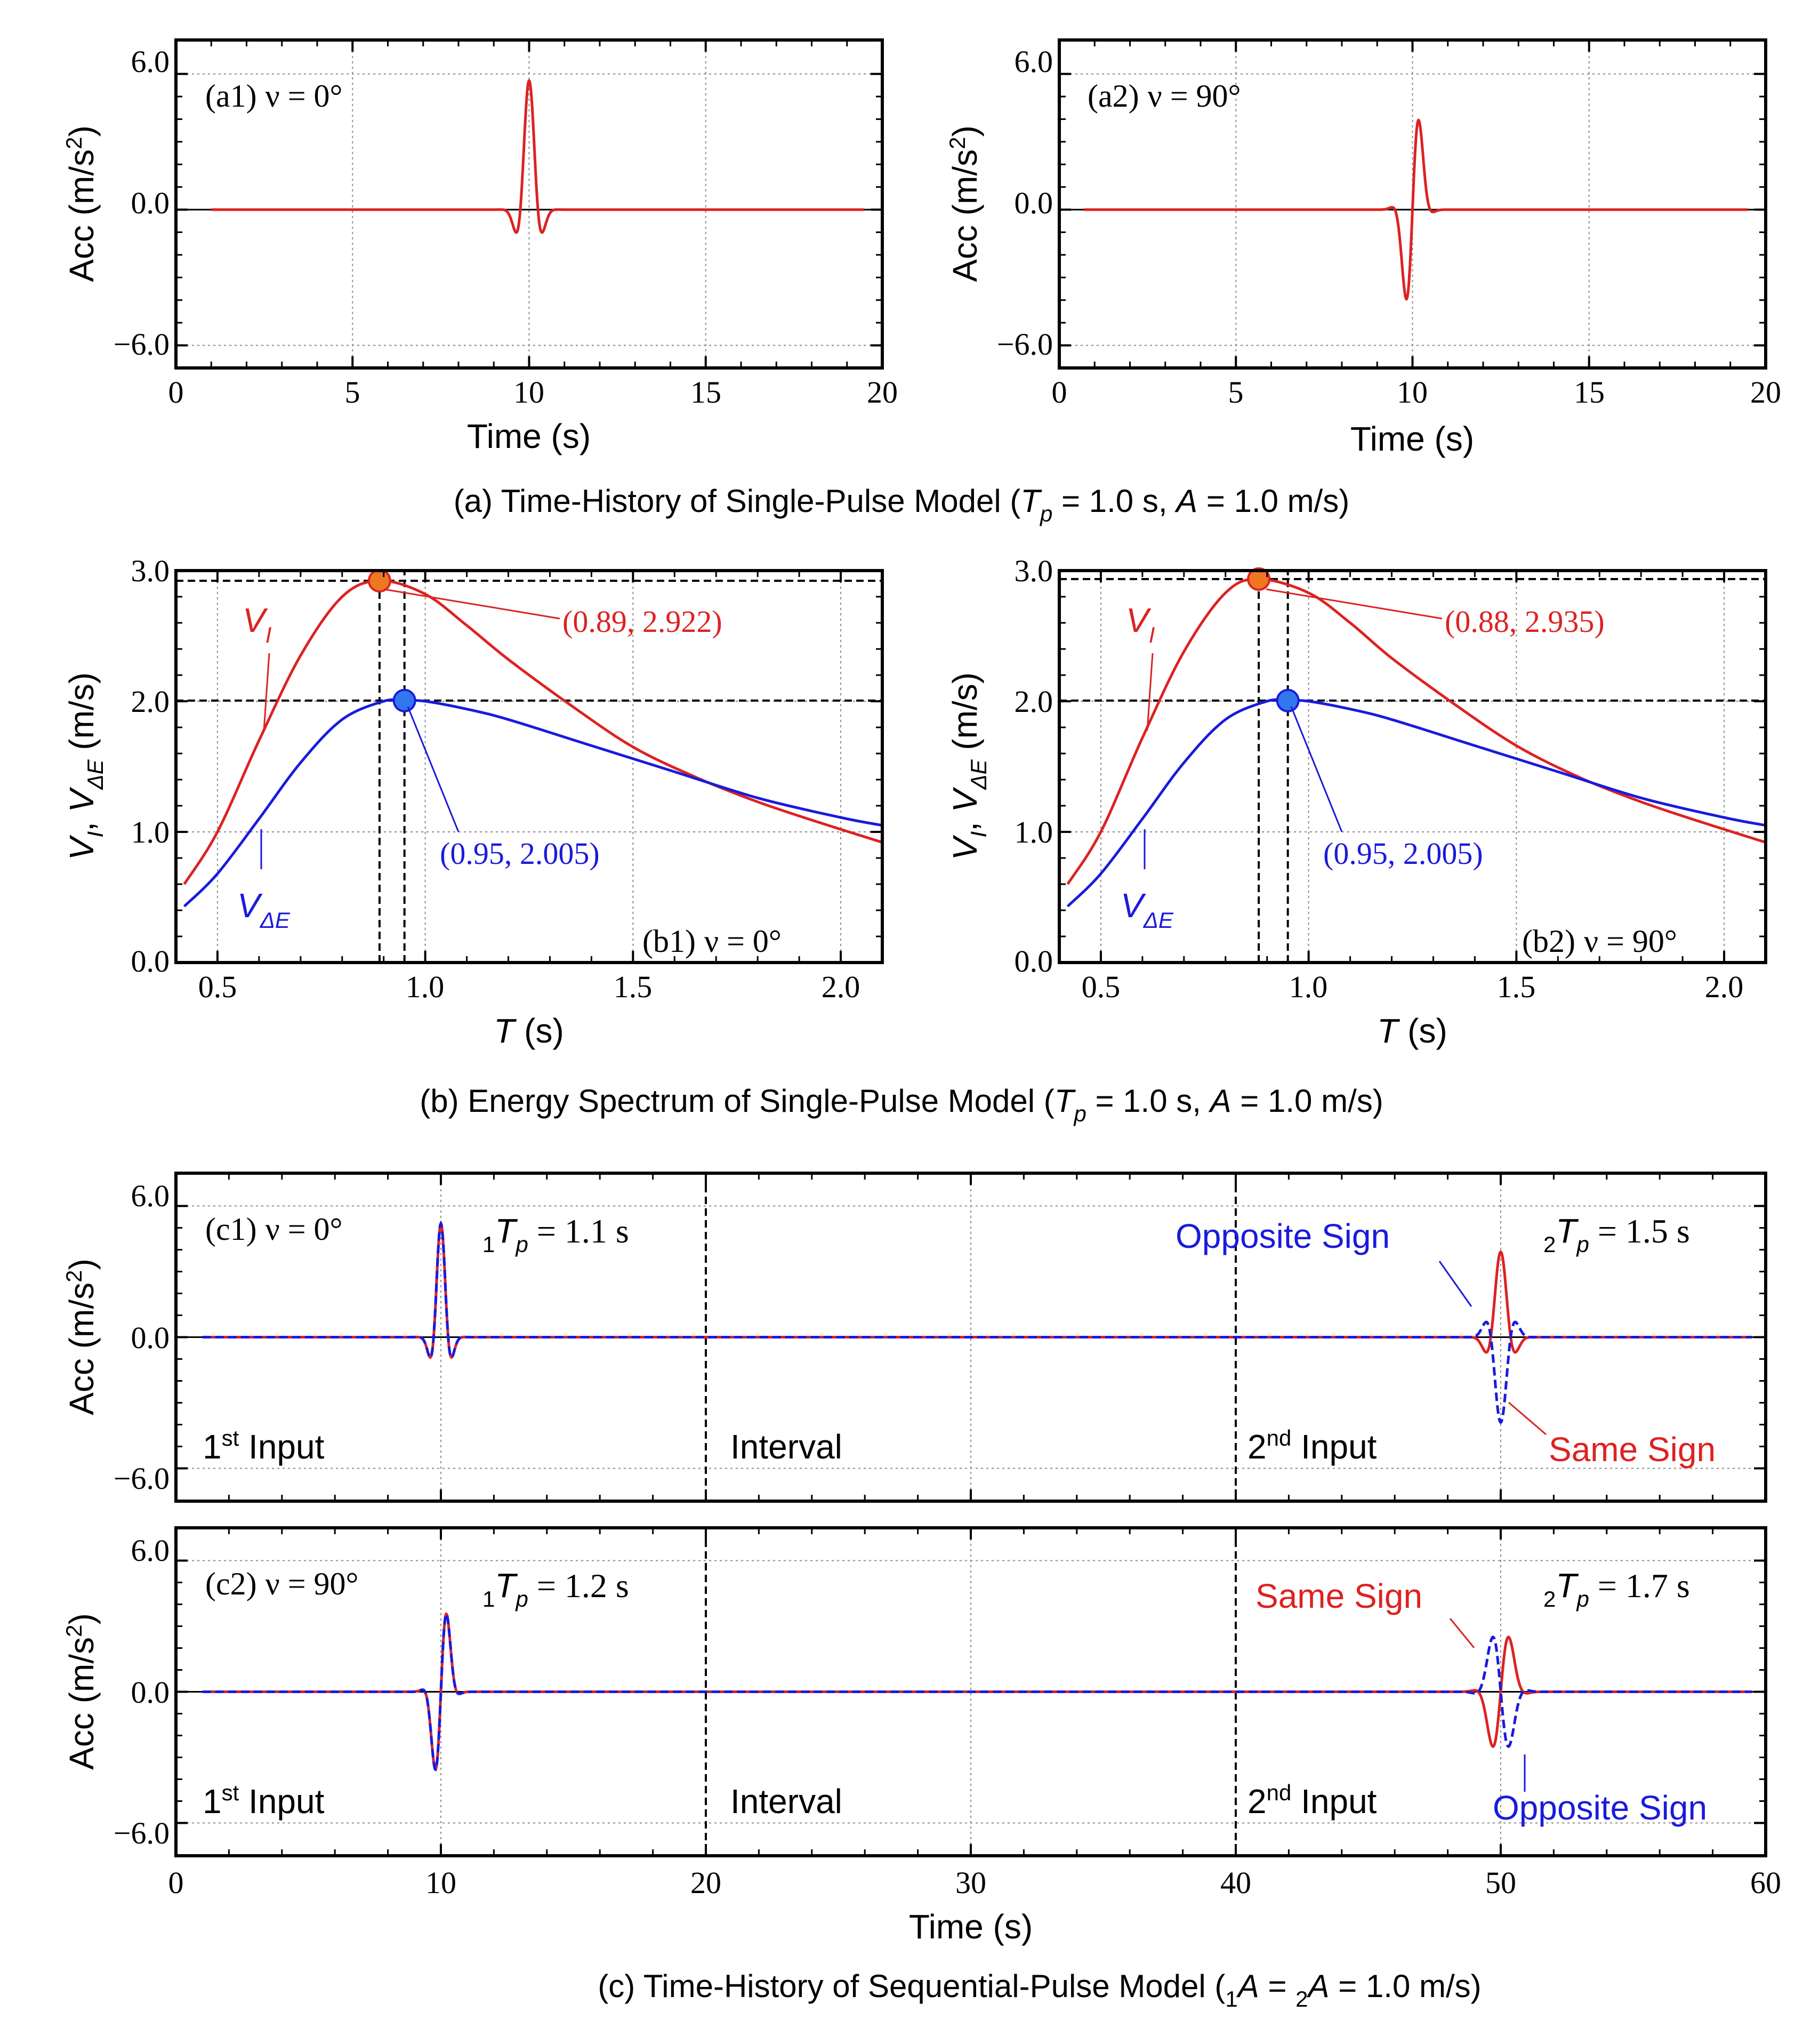  I want to click on c2-same-leader, so click(1462, 1633).